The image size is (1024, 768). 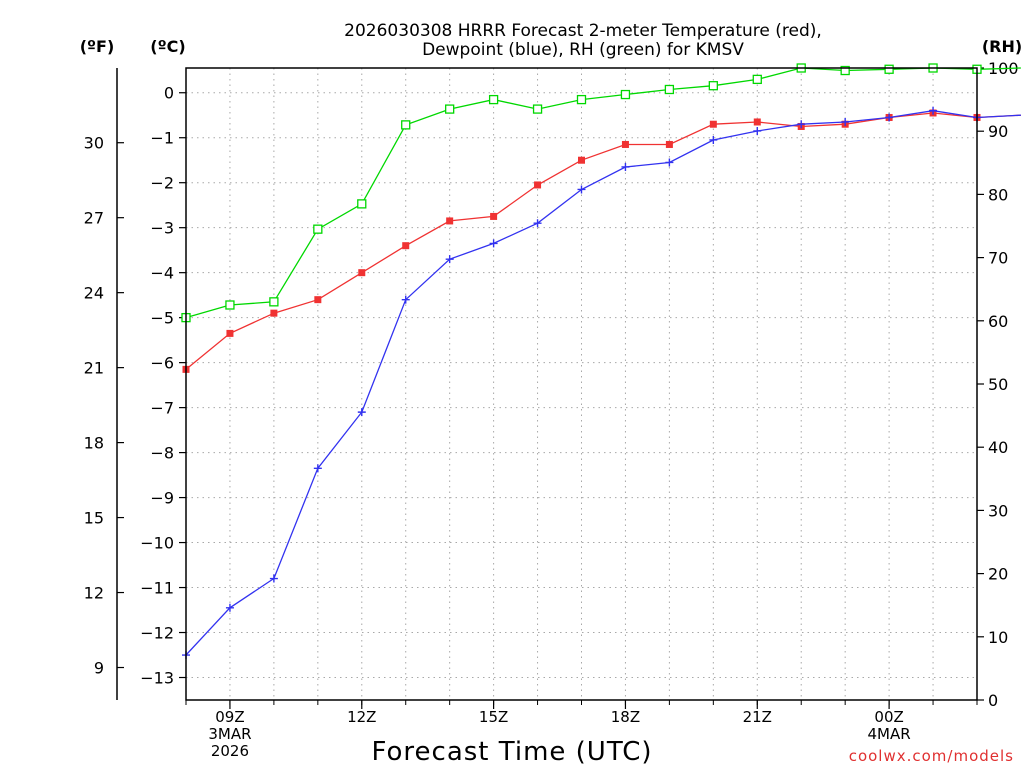 What do you see at coordinates (998, 637) in the screenshot?
I see `rh-tick-label: 10` at bounding box center [998, 637].